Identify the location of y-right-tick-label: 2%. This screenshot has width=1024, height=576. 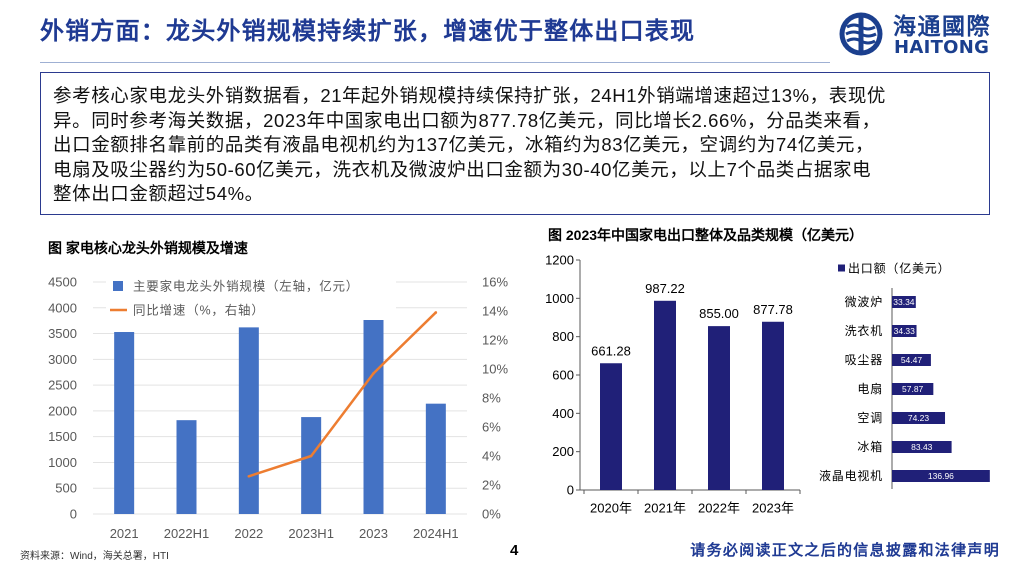
(491, 485).